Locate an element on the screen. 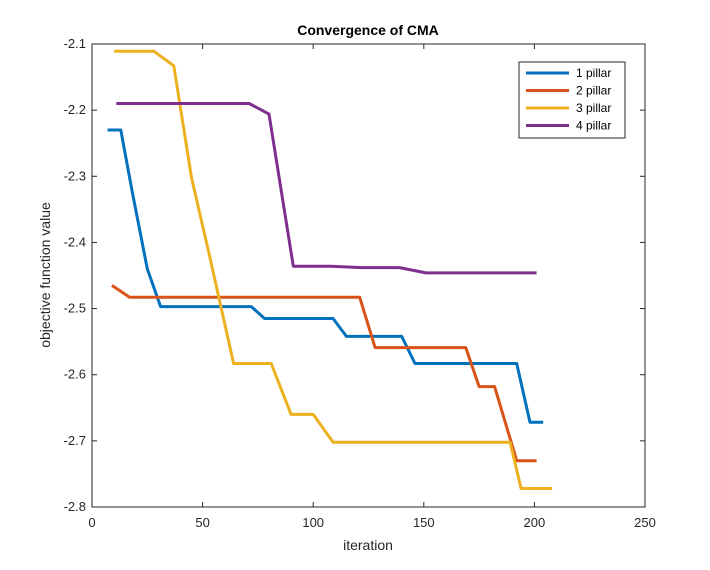 This screenshot has height=570, width=710. y-tick-label: -2.1 is located at coordinates (75, 43).